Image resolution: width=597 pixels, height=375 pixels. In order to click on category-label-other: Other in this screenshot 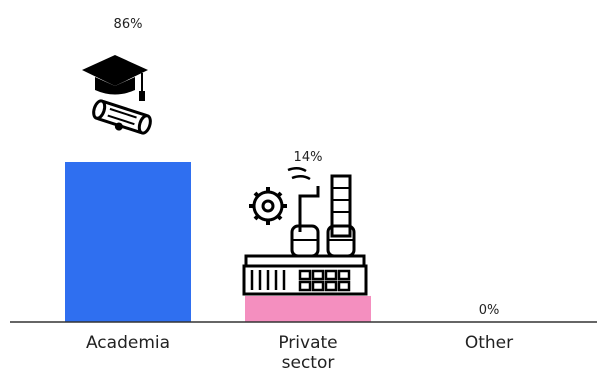, I will do `click(489, 343)`.